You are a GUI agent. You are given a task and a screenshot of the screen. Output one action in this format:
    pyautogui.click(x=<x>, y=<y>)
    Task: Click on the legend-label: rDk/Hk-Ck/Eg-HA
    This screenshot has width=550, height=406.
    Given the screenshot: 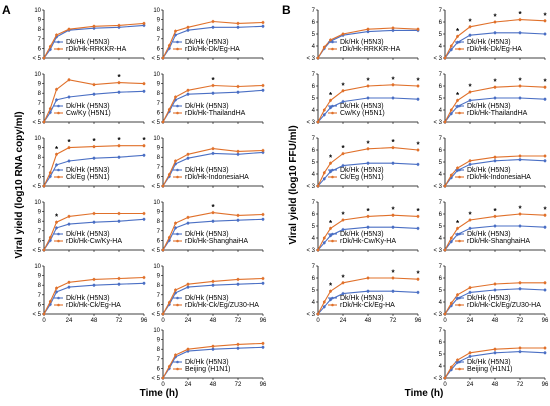 What is the action you would take?
    pyautogui.click(x=93, y=305)
    